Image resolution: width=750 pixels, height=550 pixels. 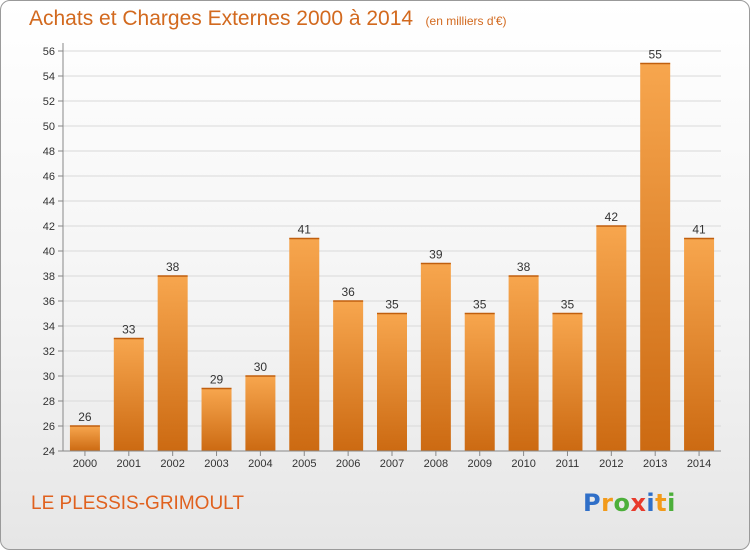 I want to click on y-tick-label: 32, so click(x=49, y=352).